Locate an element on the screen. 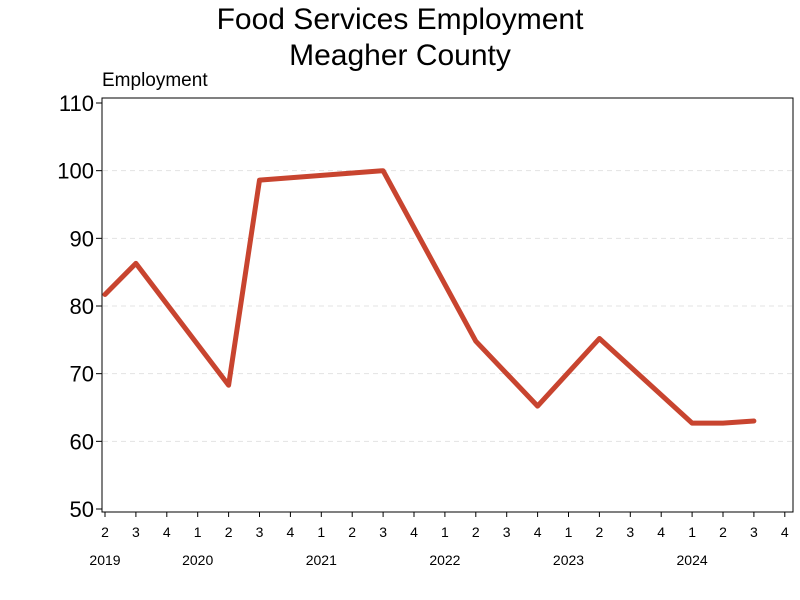 This screenshot has width=800, height=600. y-tick-label: 90 is located at coordinates (82, 238).